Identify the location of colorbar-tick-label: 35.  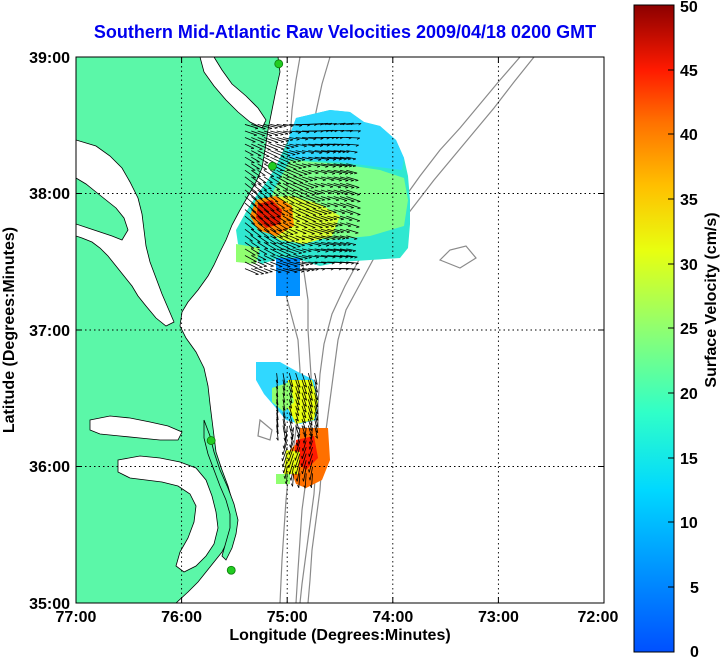
(689, 200).